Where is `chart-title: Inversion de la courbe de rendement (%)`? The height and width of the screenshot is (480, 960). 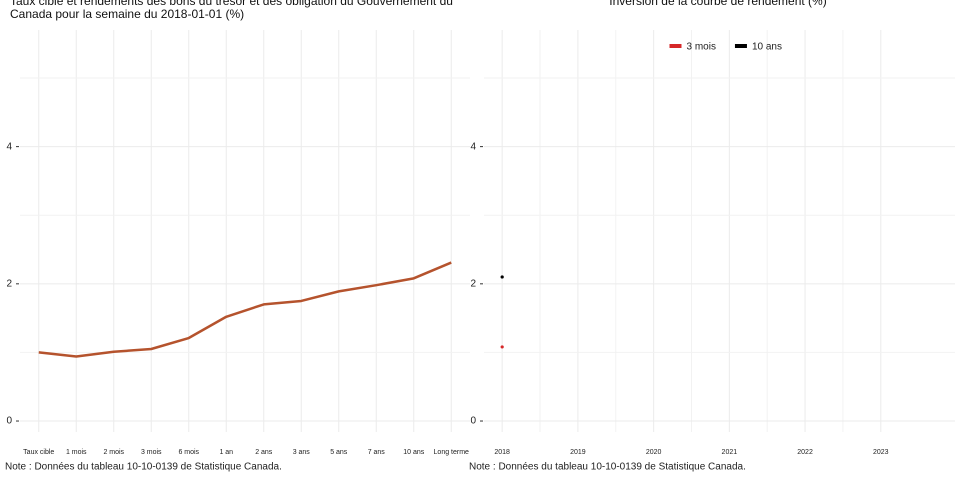 chart-title: Inversion de la courbe de rendement (%) is located at coordinates (718, 4).